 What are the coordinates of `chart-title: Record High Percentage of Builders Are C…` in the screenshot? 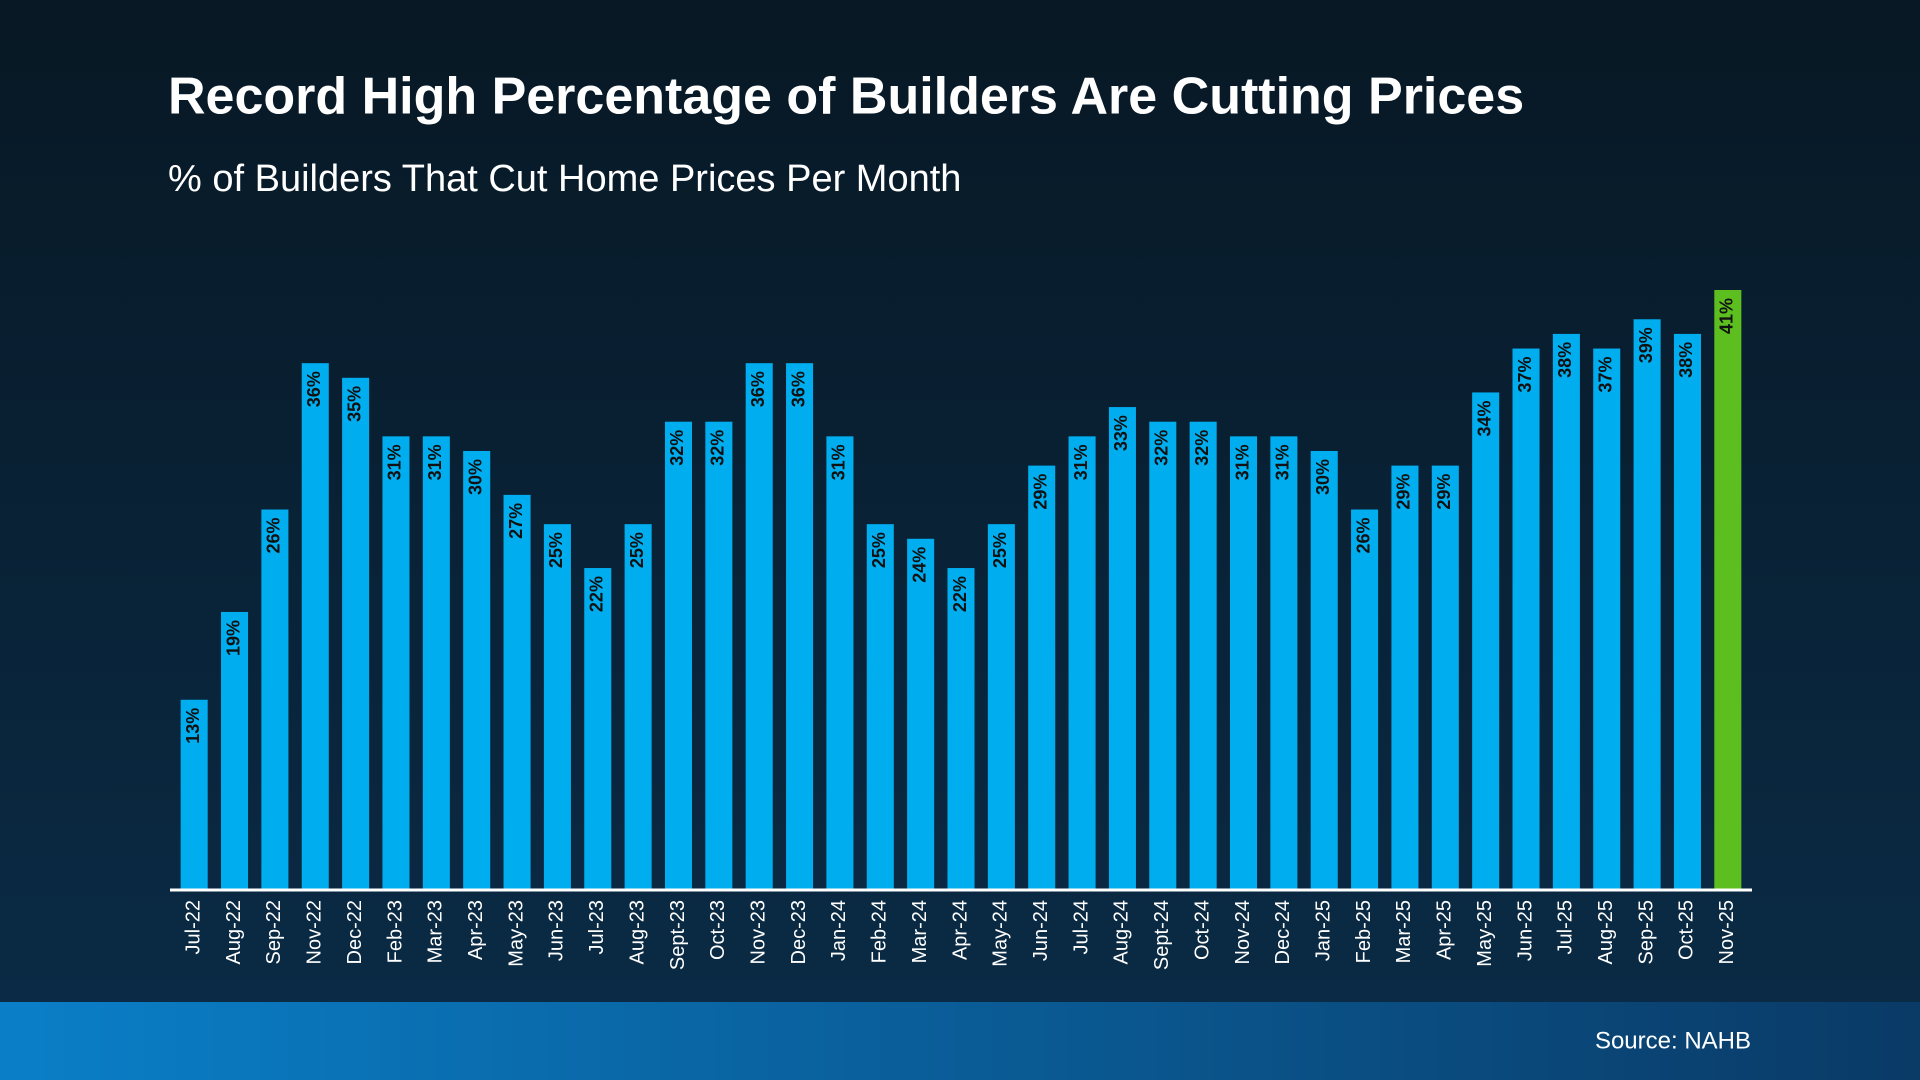 It's located at (846, 97).